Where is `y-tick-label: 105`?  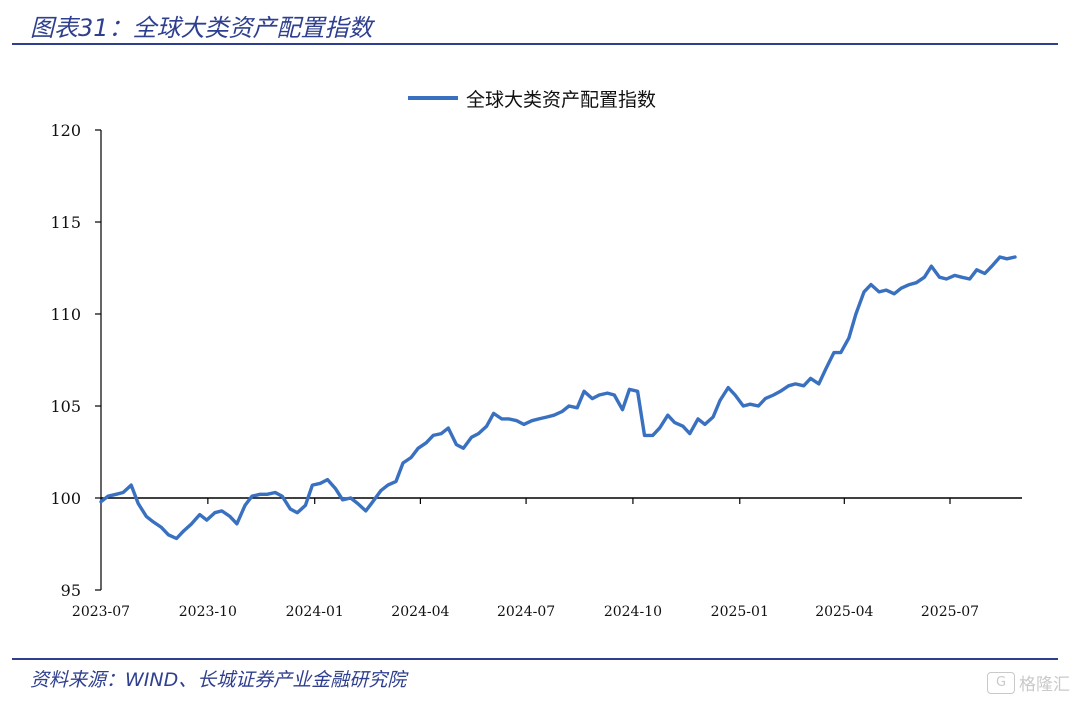 y-tick-label: 105 is located at coordinates (65, 406).